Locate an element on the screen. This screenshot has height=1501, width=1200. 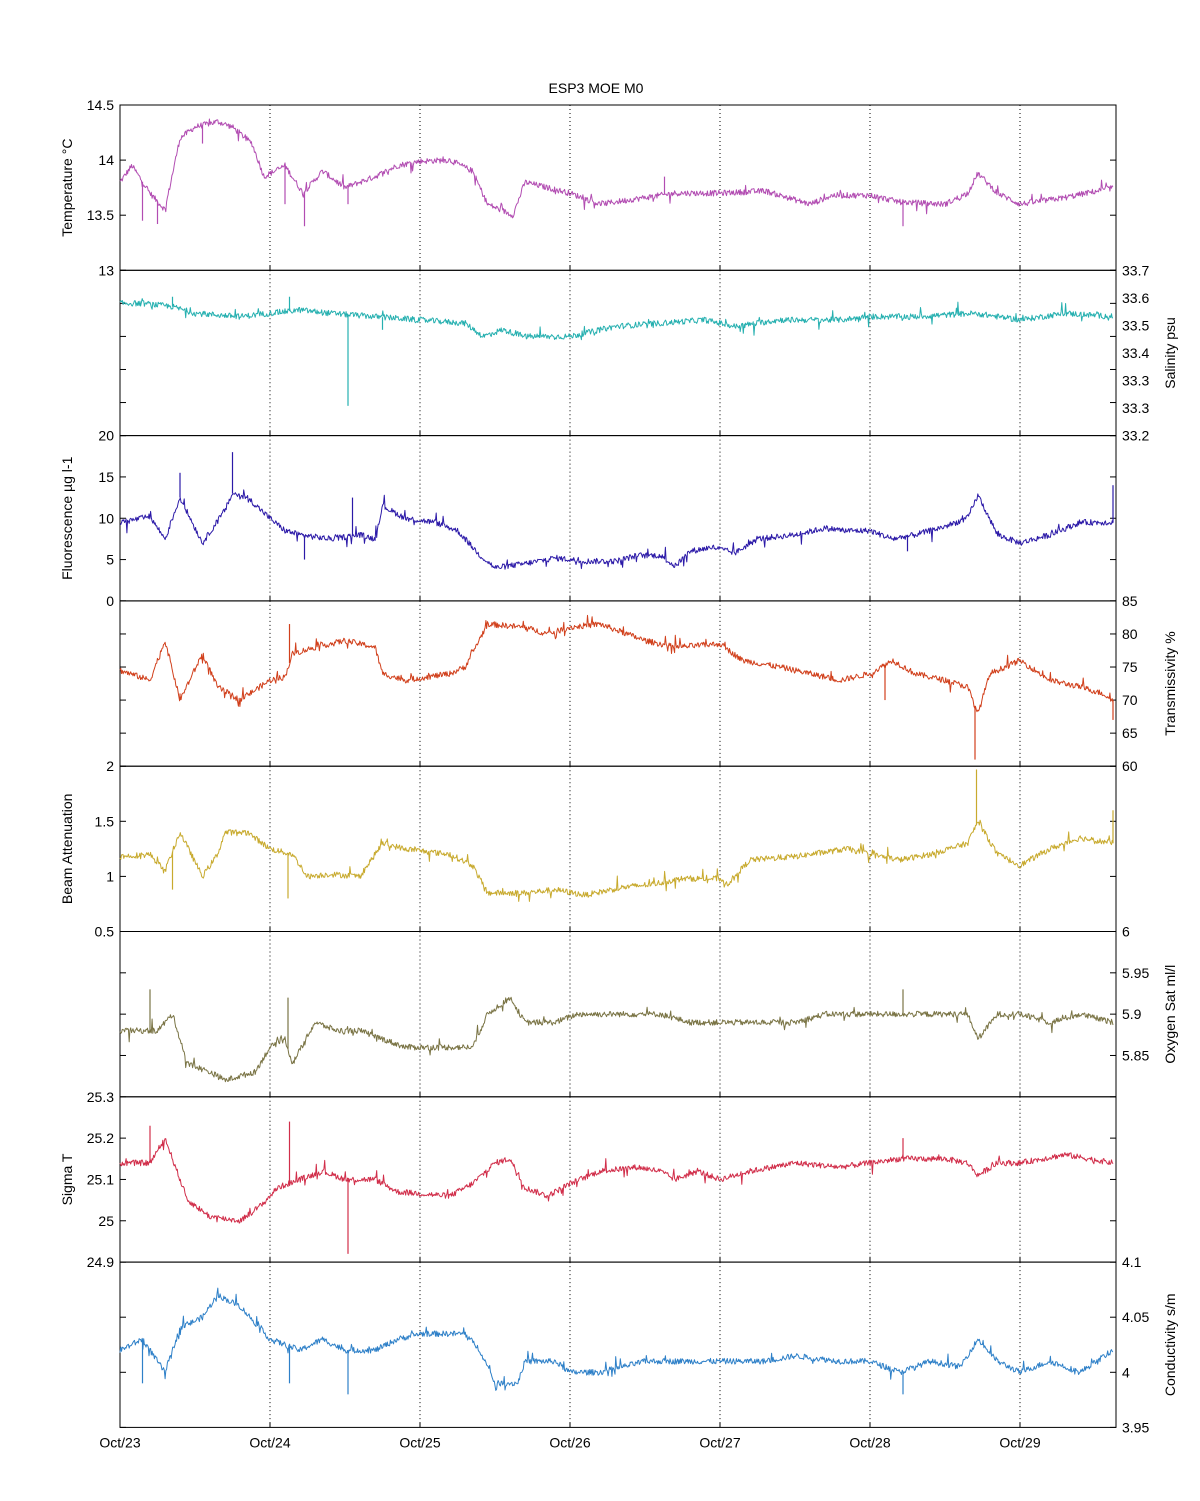
panel-beam-attenuation: 0.5 1 1.5 2 Beam Attenuation is located at coordinates (588, 849).